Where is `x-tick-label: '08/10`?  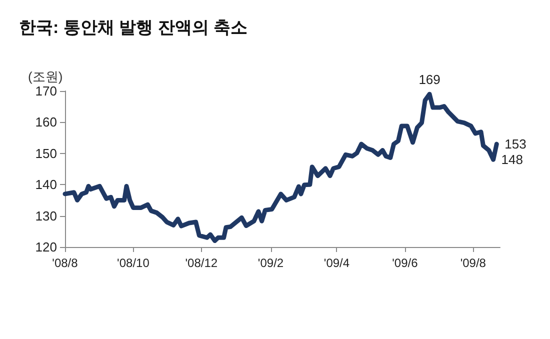
x-tick-label: '08/10 is located at coordinates (133, 263).